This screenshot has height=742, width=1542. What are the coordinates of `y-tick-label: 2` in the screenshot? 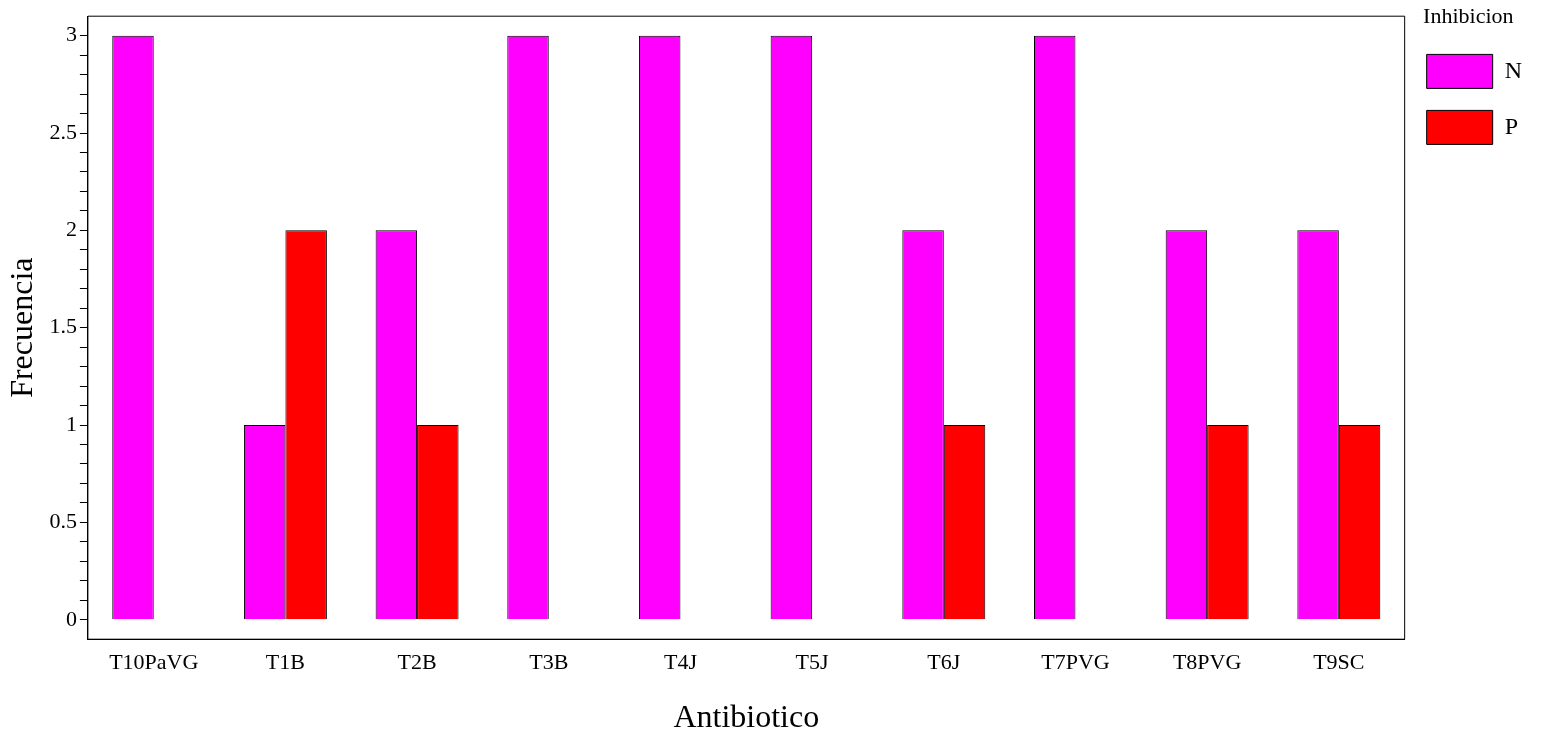 It's located at (71, 229).